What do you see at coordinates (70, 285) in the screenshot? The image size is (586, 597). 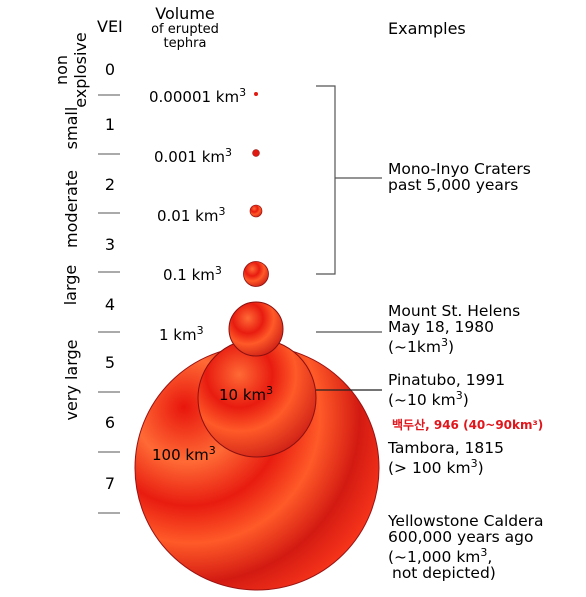 I see `category-large: large` at bounding box center [70, 285].